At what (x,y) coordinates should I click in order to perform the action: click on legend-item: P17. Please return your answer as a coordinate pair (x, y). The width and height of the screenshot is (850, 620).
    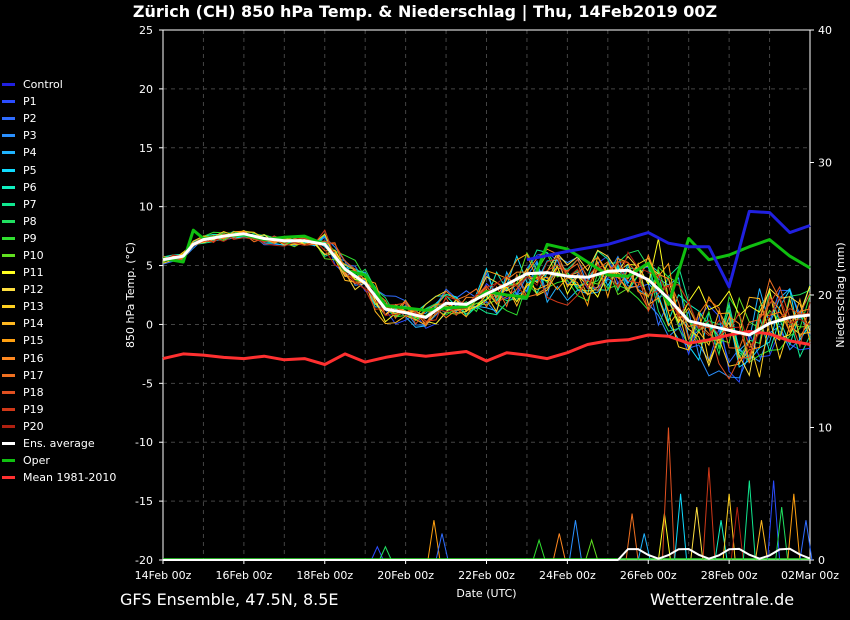
    Looking at the image, I should click on (59, 375).